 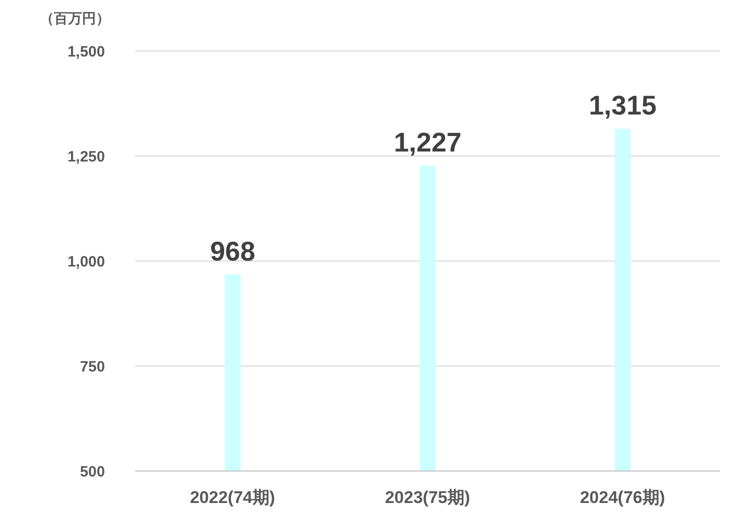 What do you see at coordinates (86, 261) in the screenshot?
I see `y-tick-label: 1,000` at bounding box center [86, 261].